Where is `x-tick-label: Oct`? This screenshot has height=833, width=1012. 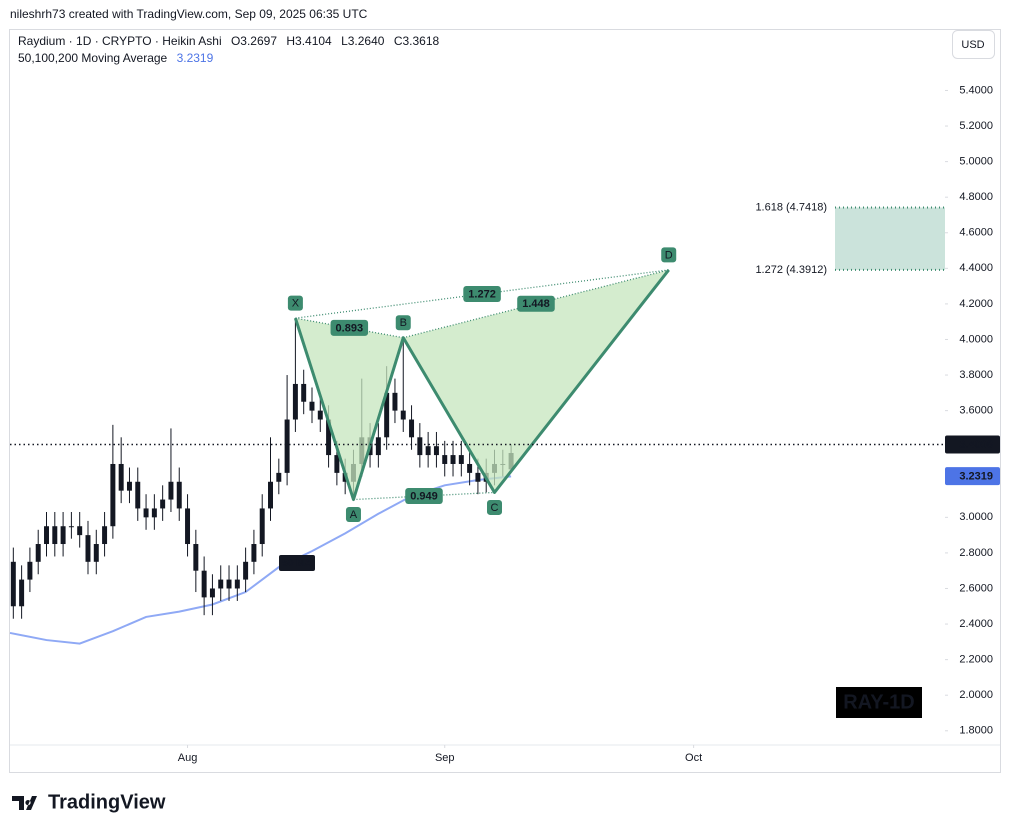 x-tick-label: Oct is located at coordinates (693, 758).